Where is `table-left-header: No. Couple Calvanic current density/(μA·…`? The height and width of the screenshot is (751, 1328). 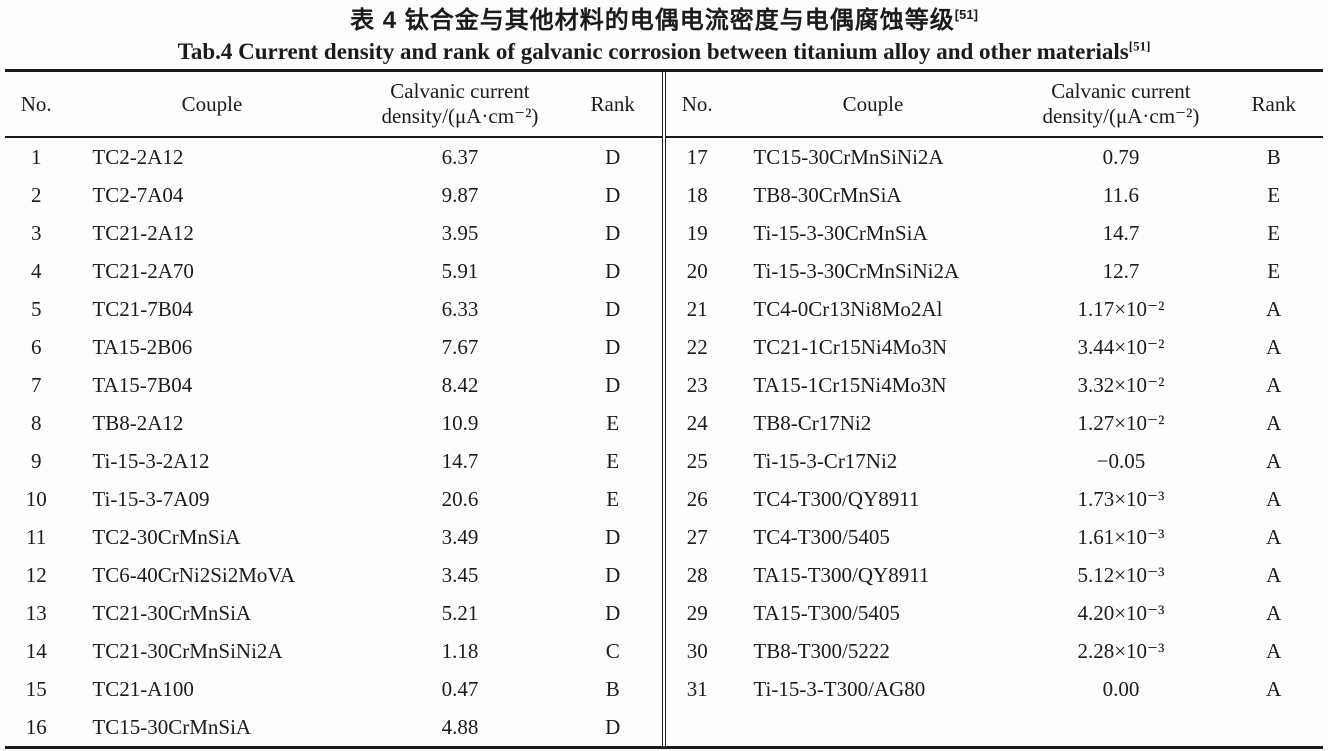 table-left-header: No. Couple Calvanic current density/(μA·… is located at coordinates (333, 105).